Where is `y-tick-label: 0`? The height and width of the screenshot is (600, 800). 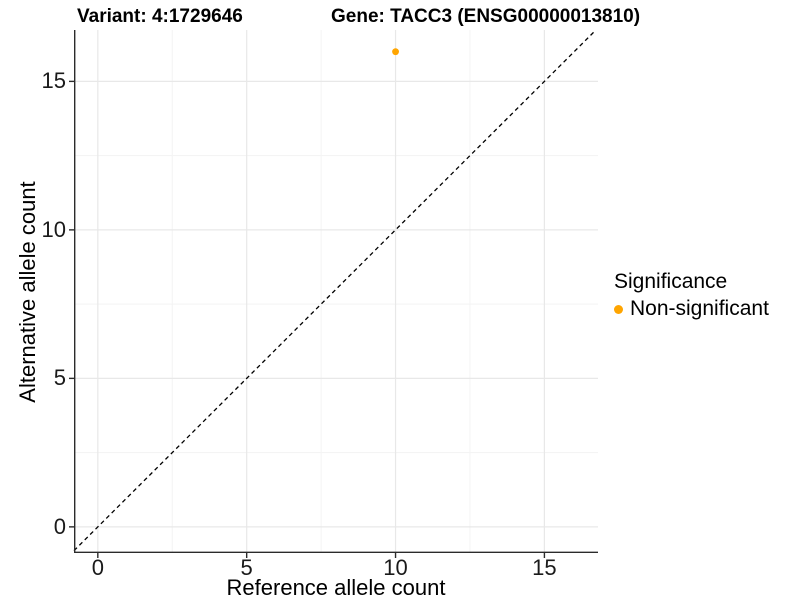
y-tick-label: 0 is located at coordinates (59, 526).